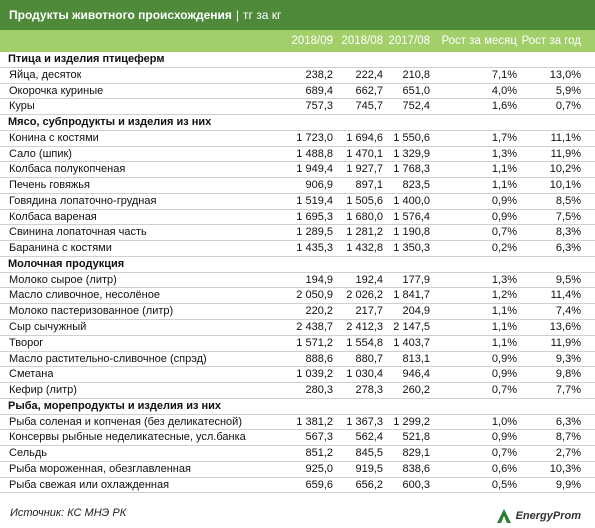 The width and height of the screenshot is (595, 528). What do you see at coordinates (60, 248) in the screenshot?
I see `product-name: Баранина с костями` at bounding box center [60, 248].